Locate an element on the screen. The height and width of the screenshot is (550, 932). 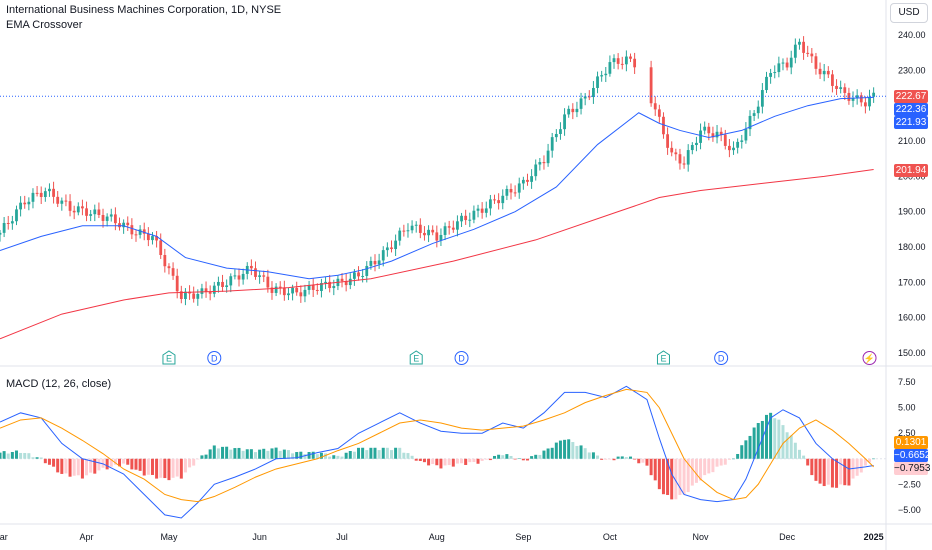
macd-panel-title: MACD (12, 26, close) is located at coordinates (59, 384).